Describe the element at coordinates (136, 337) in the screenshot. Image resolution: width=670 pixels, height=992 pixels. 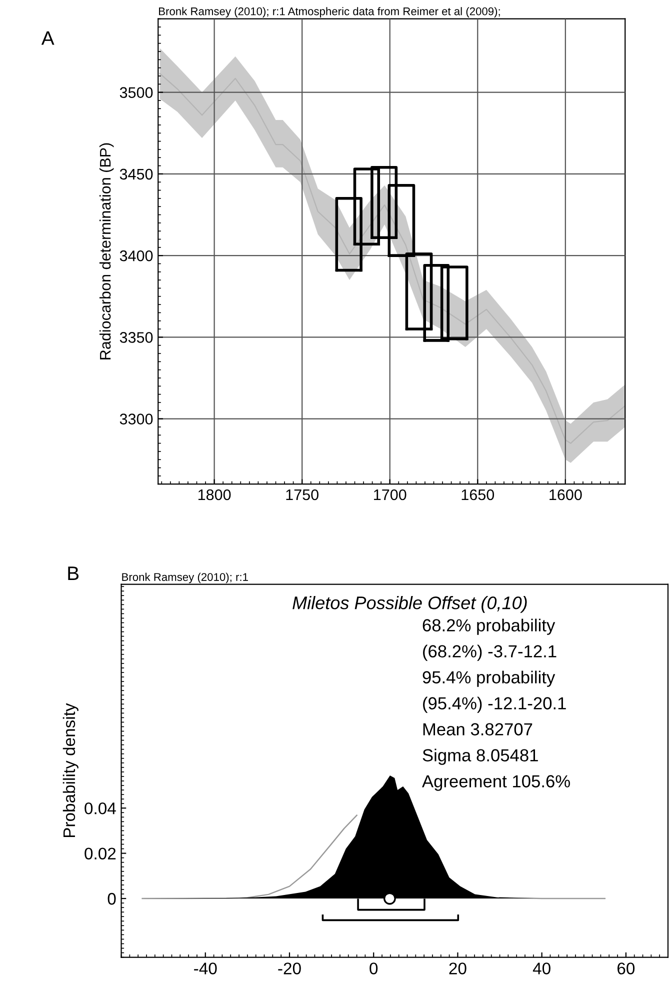
I see `y-tick-label: 3350` at that location.